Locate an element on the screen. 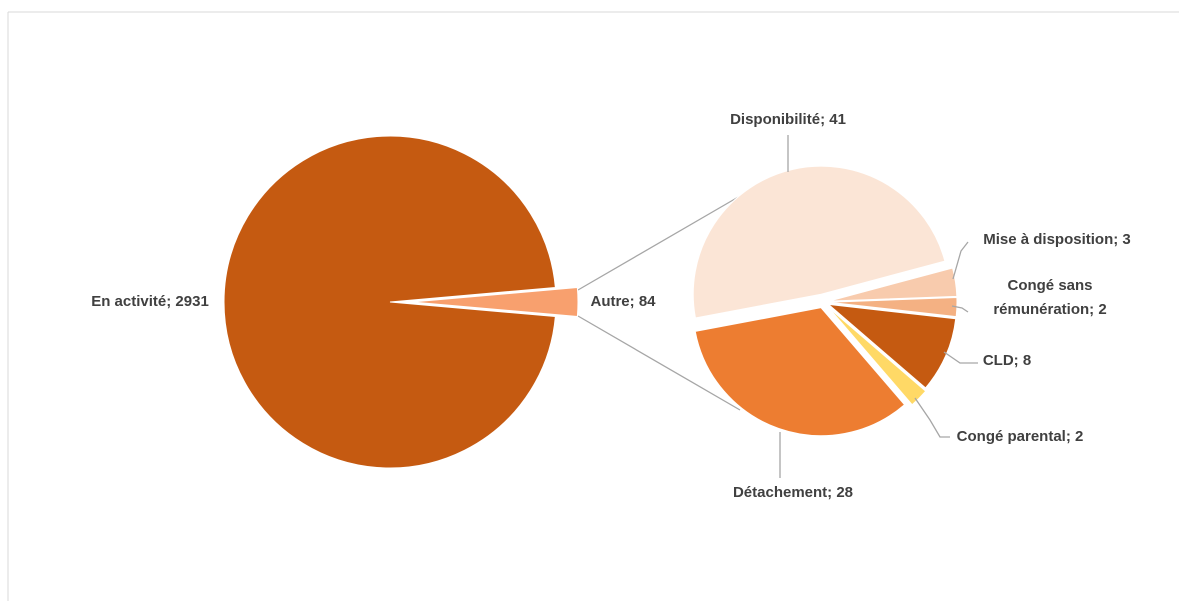 The width and height of the screenshot is (1179, 601). data-label: En activité; 2931 is located at coordinates (150, 301).